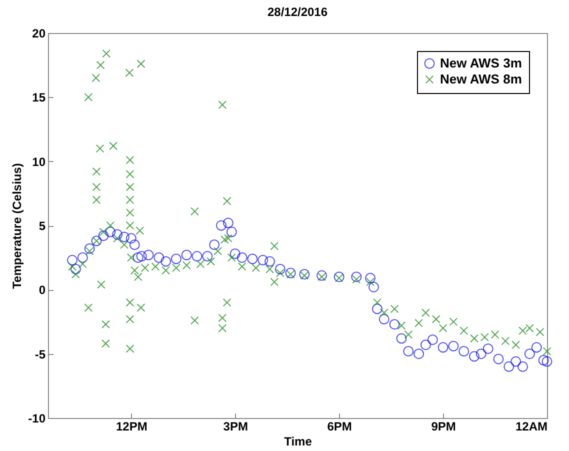 This screenshot has height=451, width=569. What do you see at coordinates (297, 12) in the screenshot?
I see `chart-title: 28/12/2016` at bounding box center [297, 12].